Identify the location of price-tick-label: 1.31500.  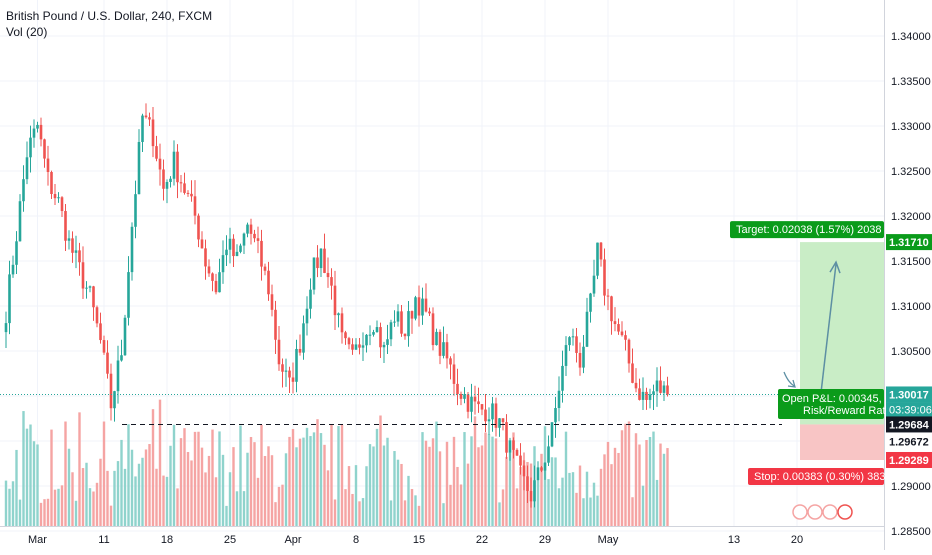
(911, 262).